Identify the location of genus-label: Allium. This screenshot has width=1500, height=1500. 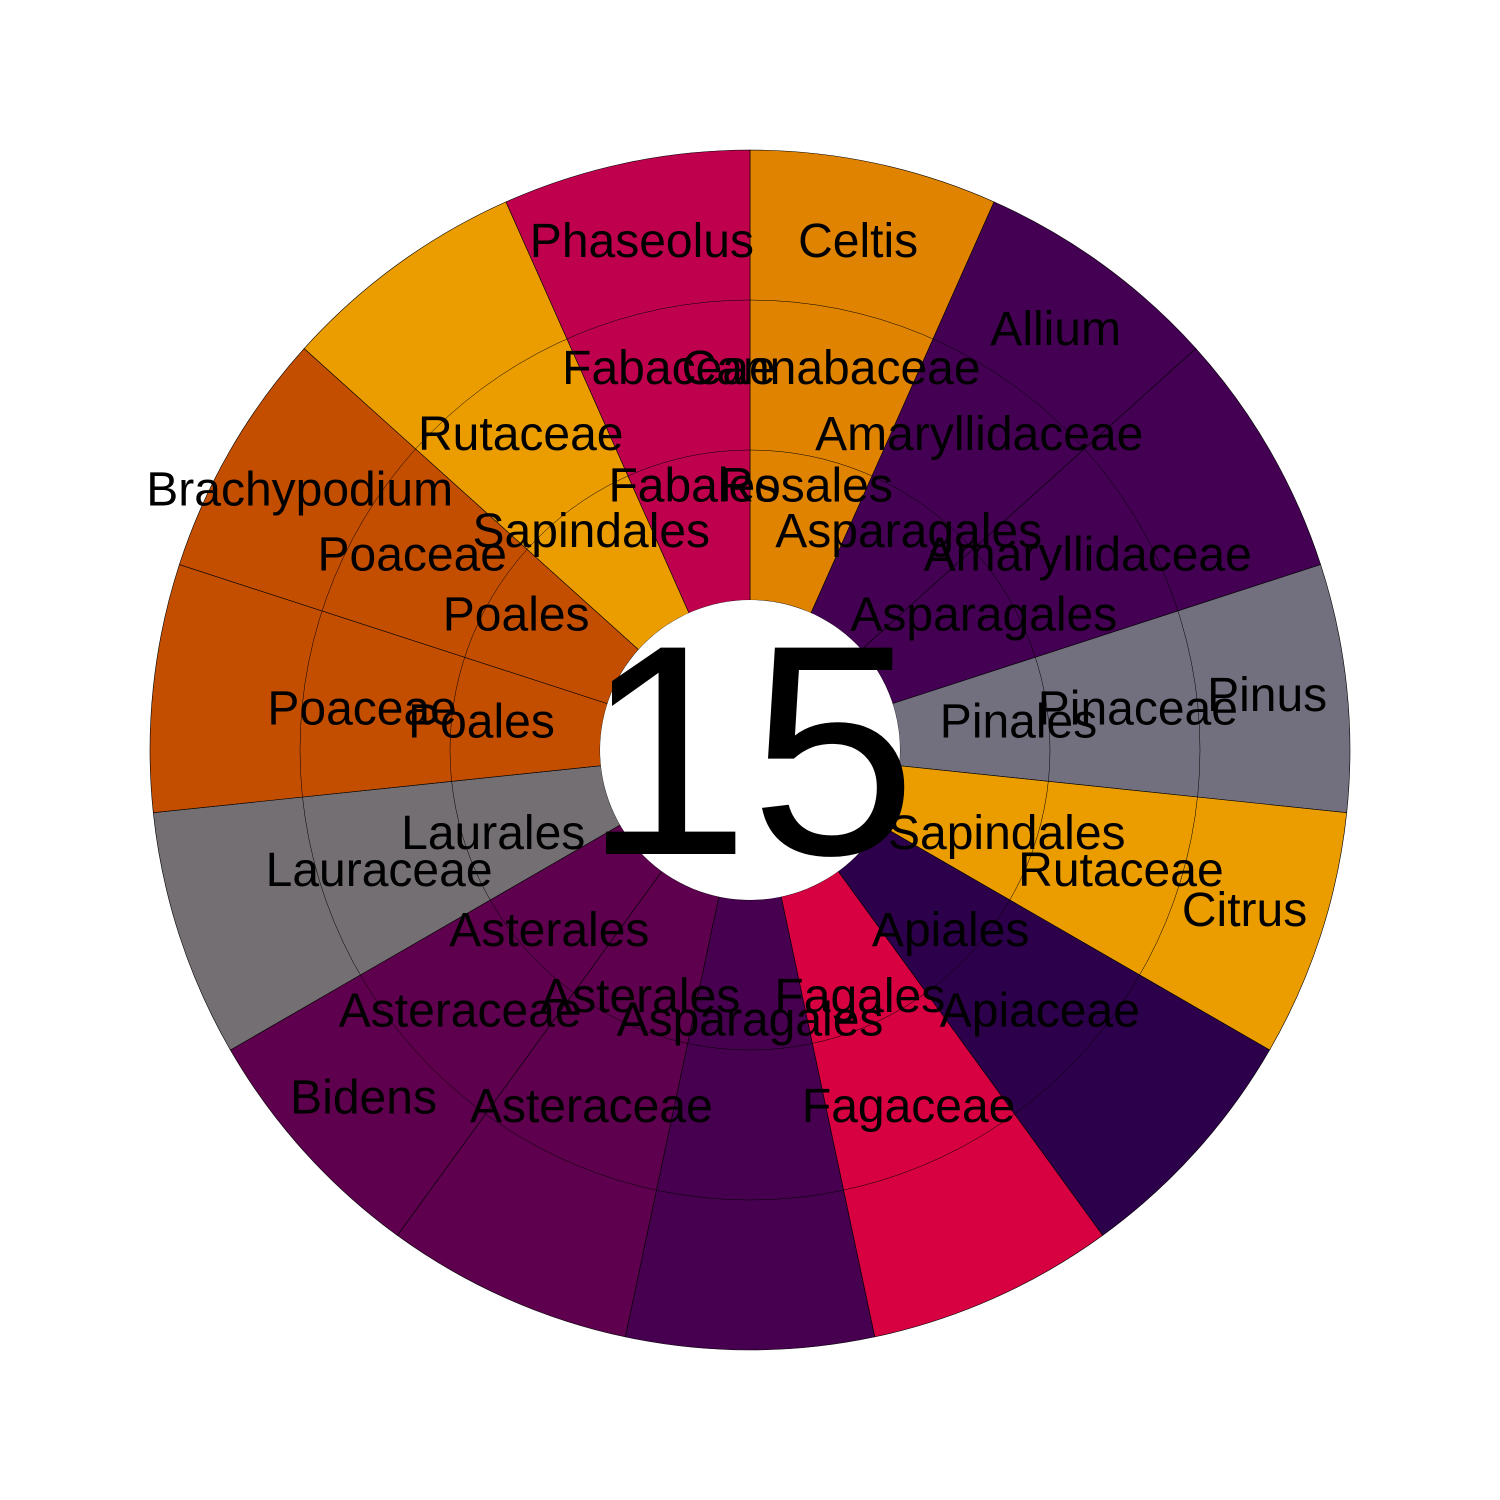
(1055, 329).